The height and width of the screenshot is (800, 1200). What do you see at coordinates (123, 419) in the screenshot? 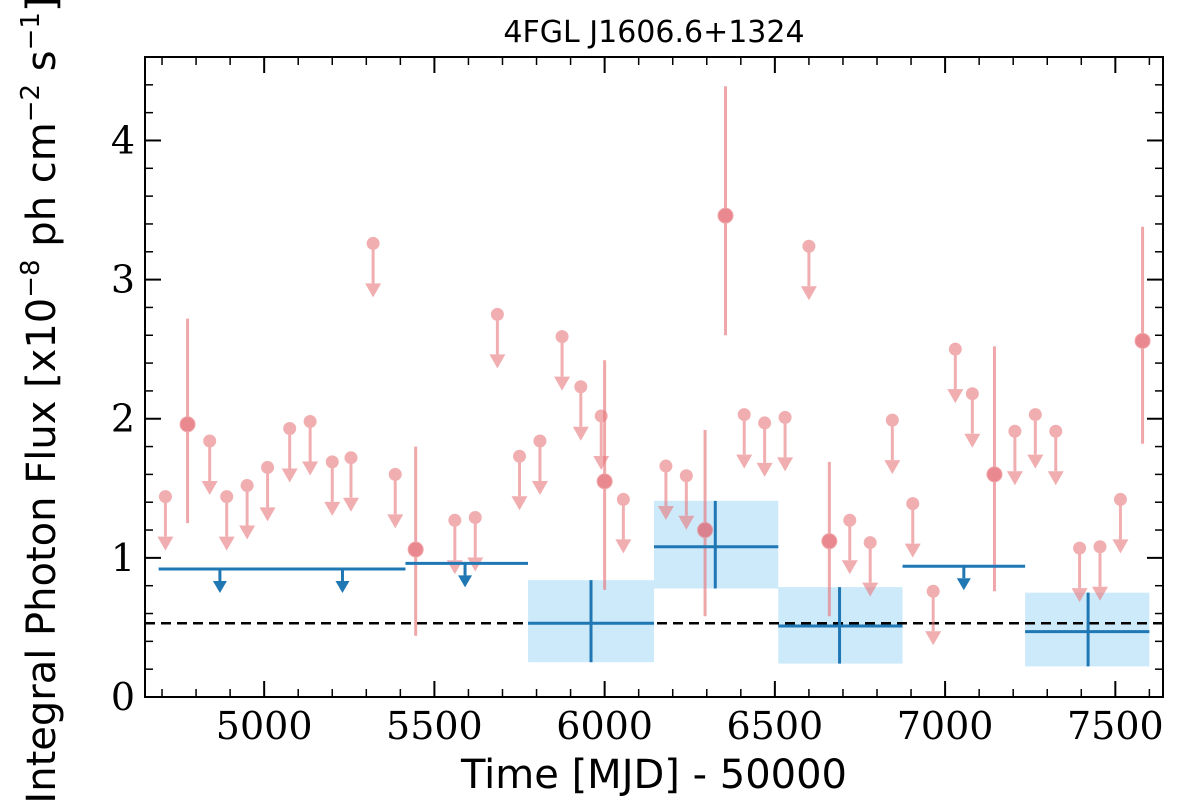
I see `y-tick-label: 2` at bounding box center [123, 419].